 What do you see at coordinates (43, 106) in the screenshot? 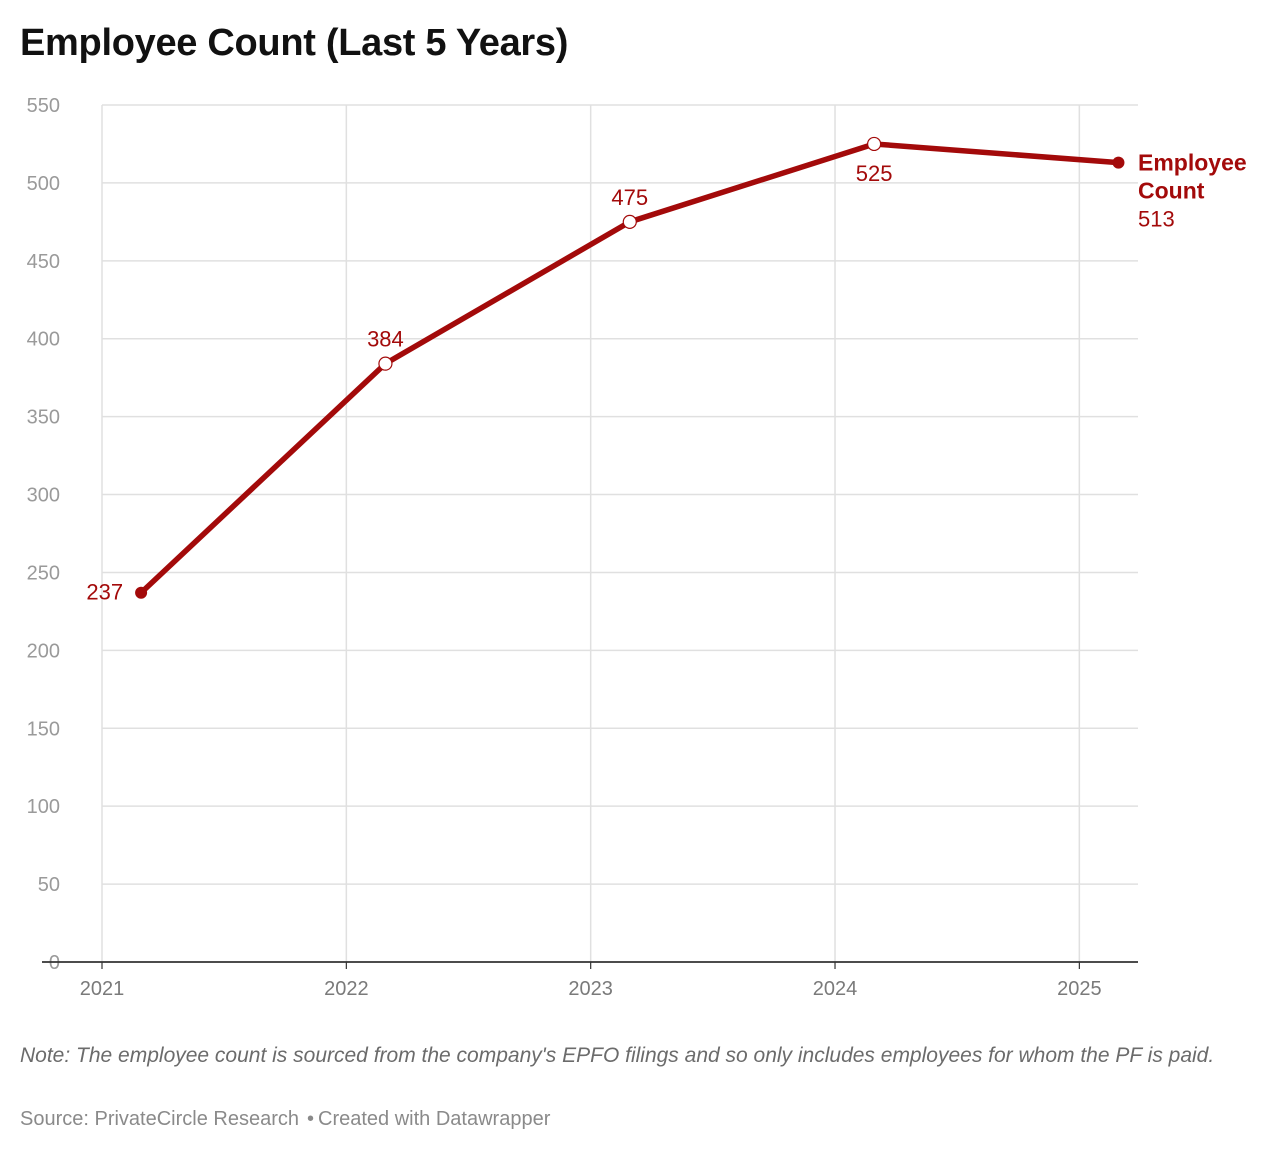
I see `y-tick-label-550: 550` at bounding box center [43, 106].